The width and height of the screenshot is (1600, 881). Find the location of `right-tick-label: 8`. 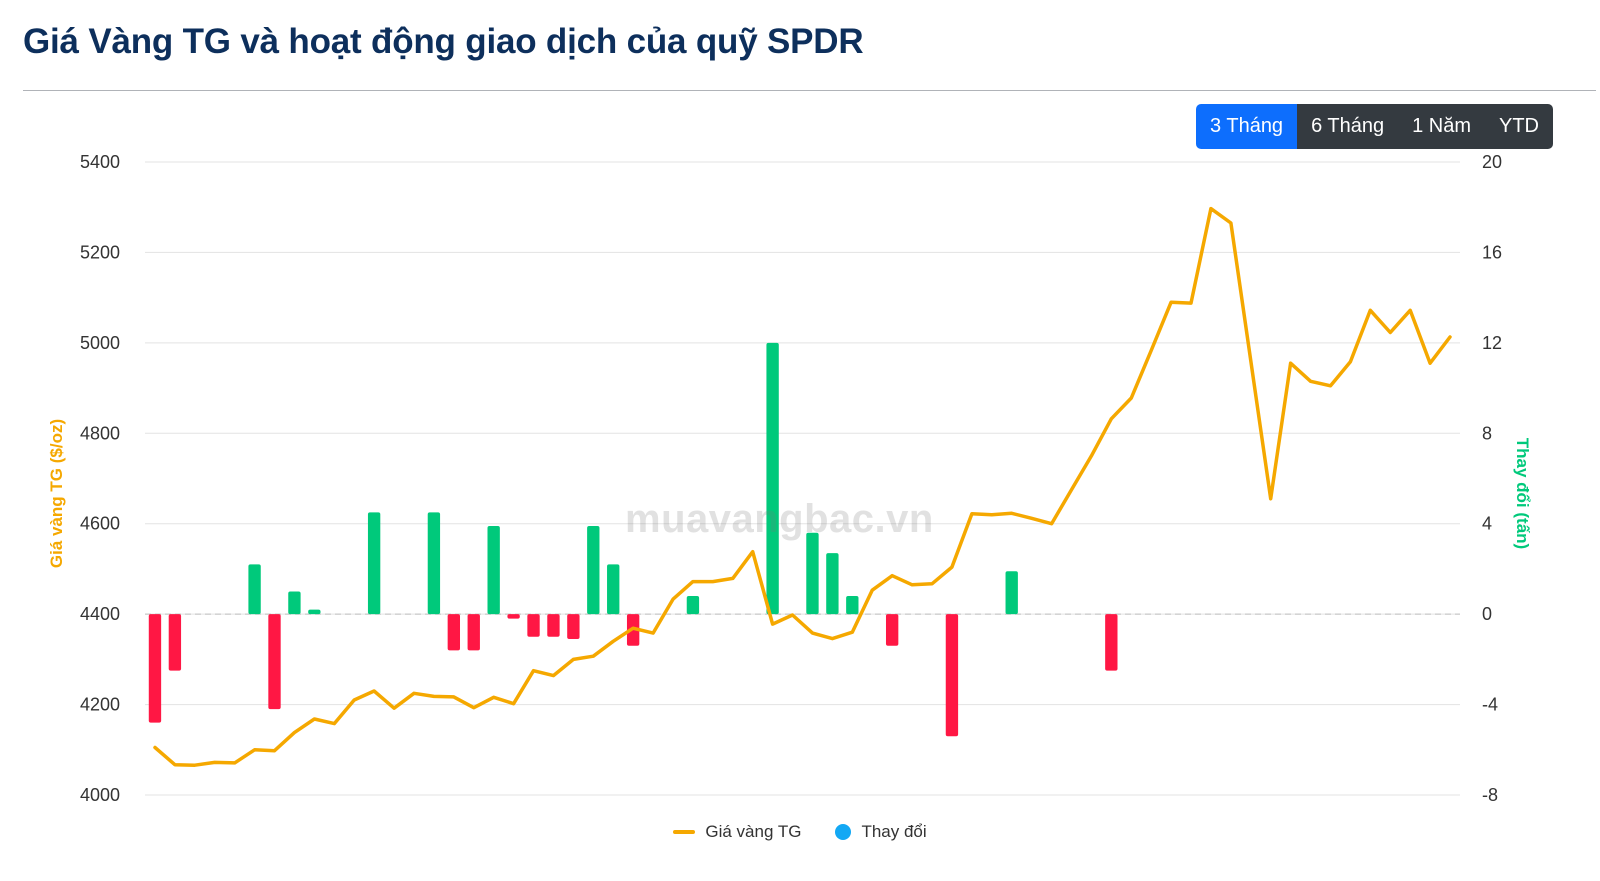

right-tick-label: 8 is located at coordinates (1487, 433).